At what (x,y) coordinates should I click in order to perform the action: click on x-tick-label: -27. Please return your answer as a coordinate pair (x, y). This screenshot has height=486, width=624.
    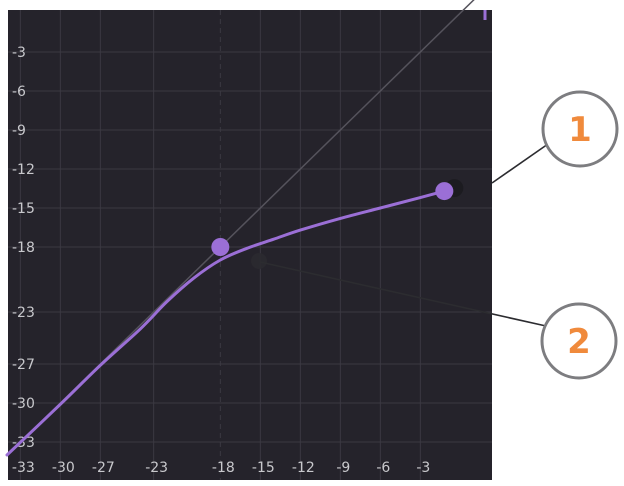
    Looking at the image, I should click on (103, 468).